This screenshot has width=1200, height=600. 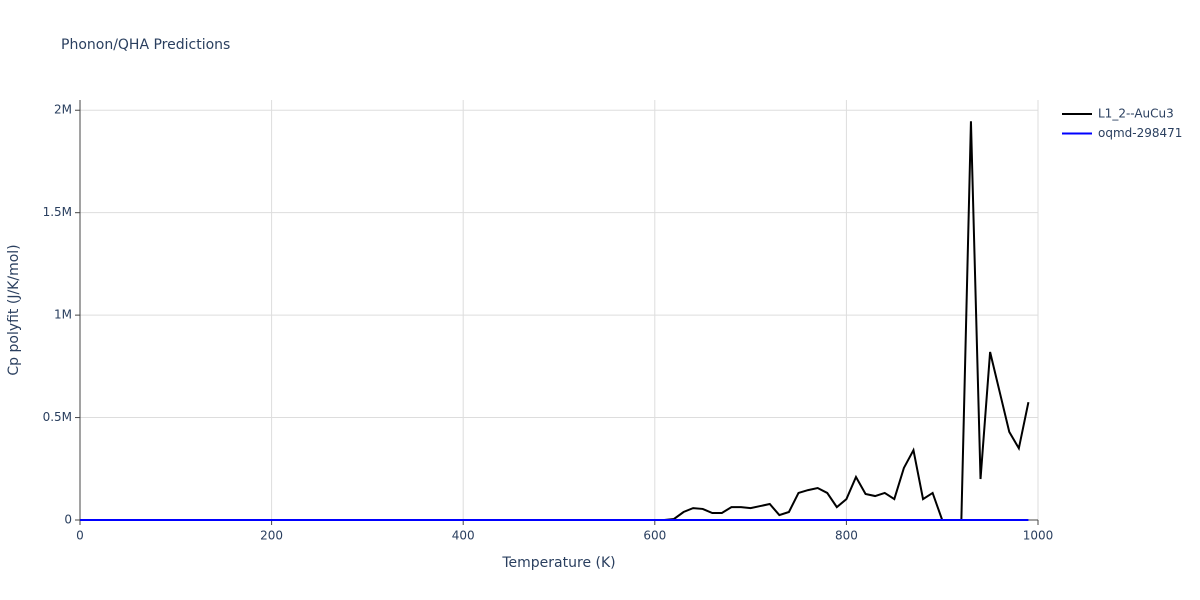 What do you see at coordinates (846, 536) in the screenshot?
I see `x-tick-label: 800` at bounding box center [846, 536].